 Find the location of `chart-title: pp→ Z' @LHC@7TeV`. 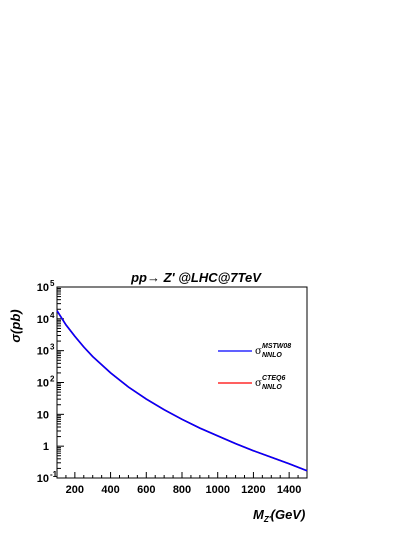

chart-title: pp→ Z' @LHC@7TeV is located at coordinates (196, 277).